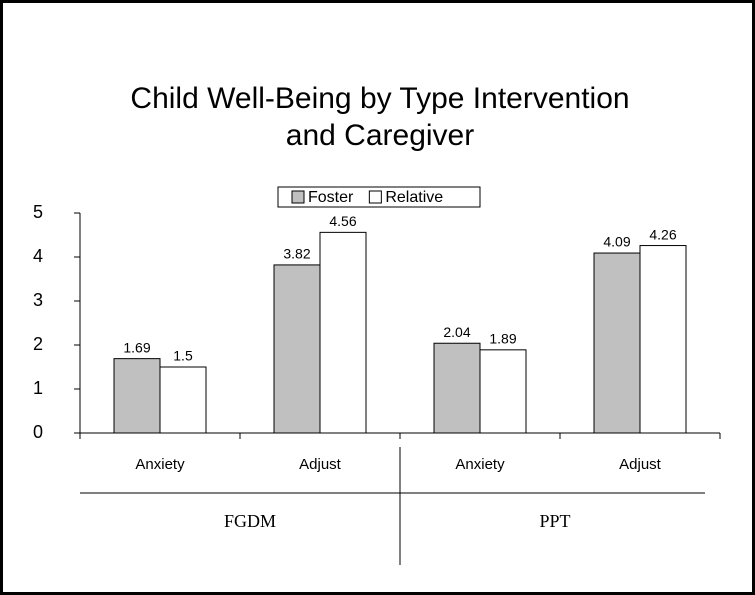 The width and height of the screenshot is (755, 595). Describe the element at coordinates (342, 221) in the screenshot. I see `data-label: 4.56` at that location.